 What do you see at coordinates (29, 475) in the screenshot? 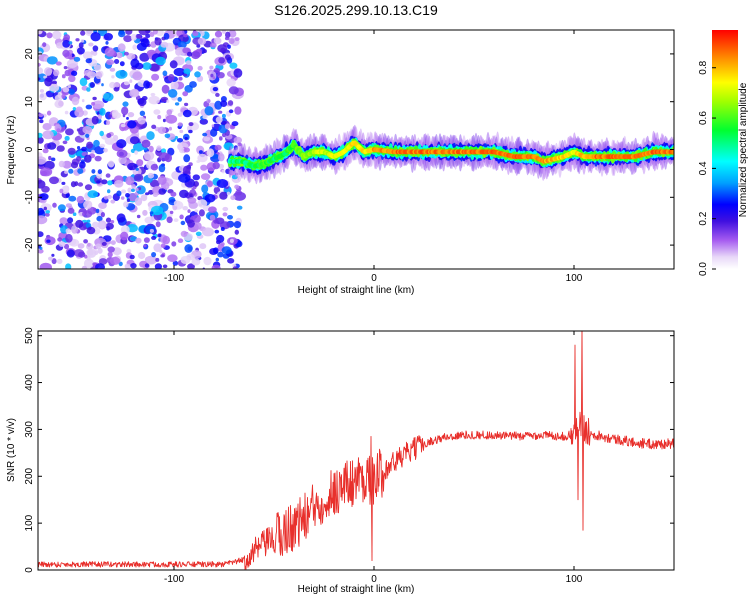
I see `y-tick-label: 200` at bounding box center [29, 475].